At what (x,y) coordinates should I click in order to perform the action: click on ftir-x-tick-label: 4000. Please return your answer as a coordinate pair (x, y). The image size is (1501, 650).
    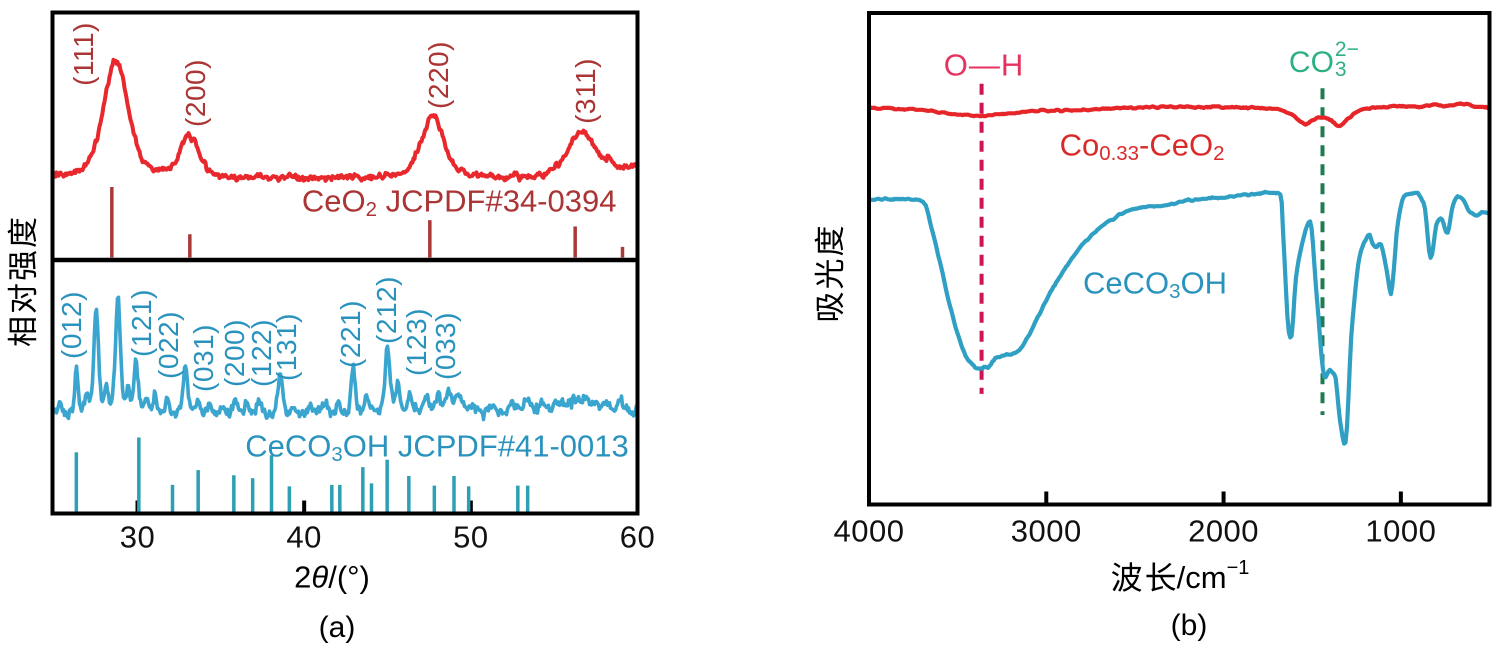
    Looking at the image, I should click on (869, 531).